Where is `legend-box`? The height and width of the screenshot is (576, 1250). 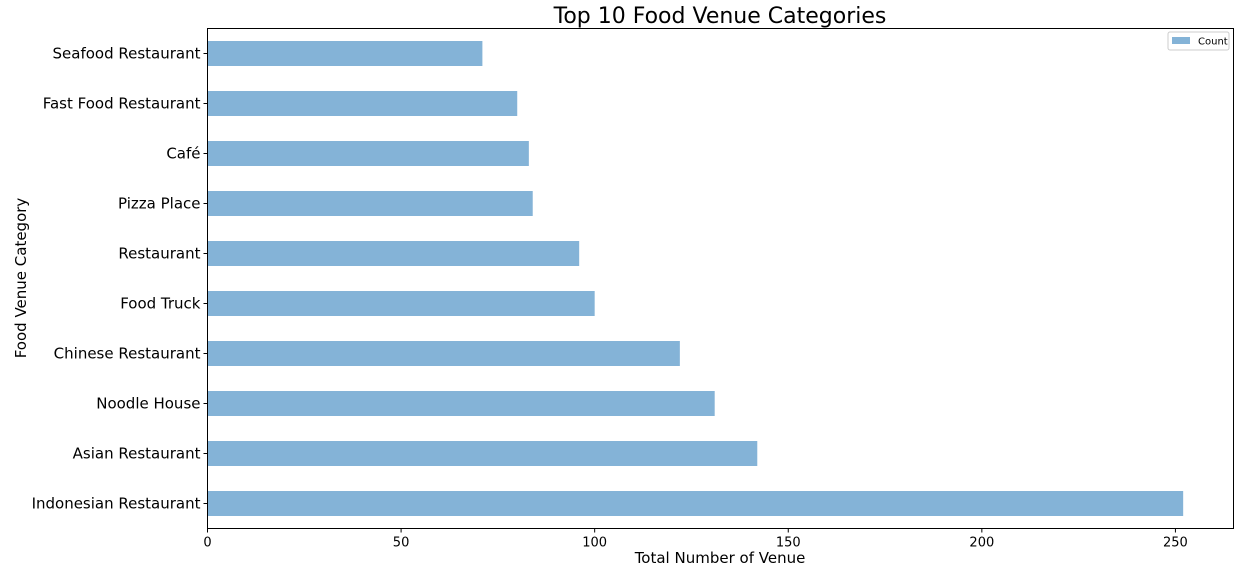
legend-box is located at coordinates (1198, 41).